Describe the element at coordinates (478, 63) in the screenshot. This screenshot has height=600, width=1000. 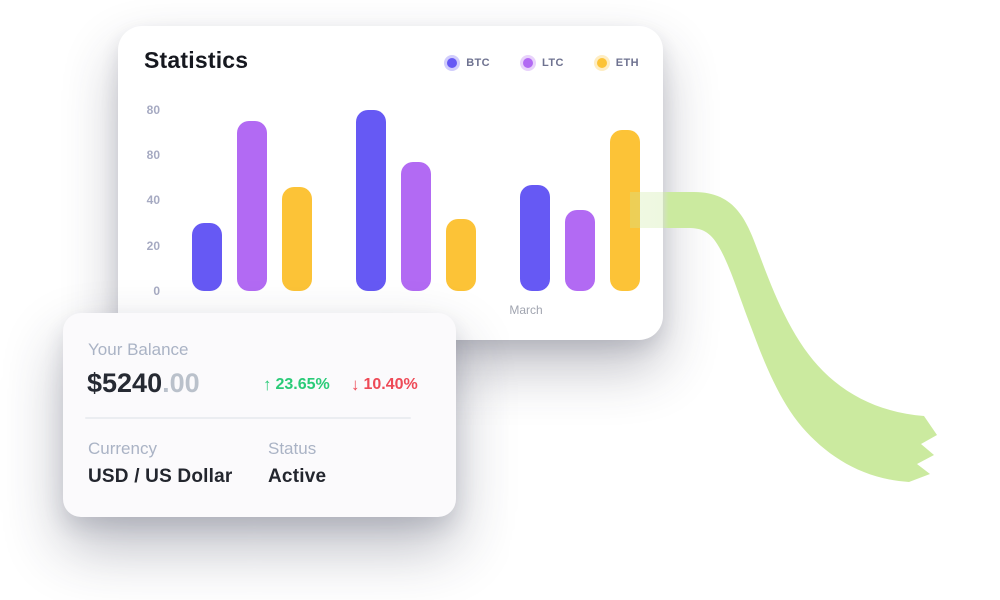
I see `legend-label: BTC` at that location.